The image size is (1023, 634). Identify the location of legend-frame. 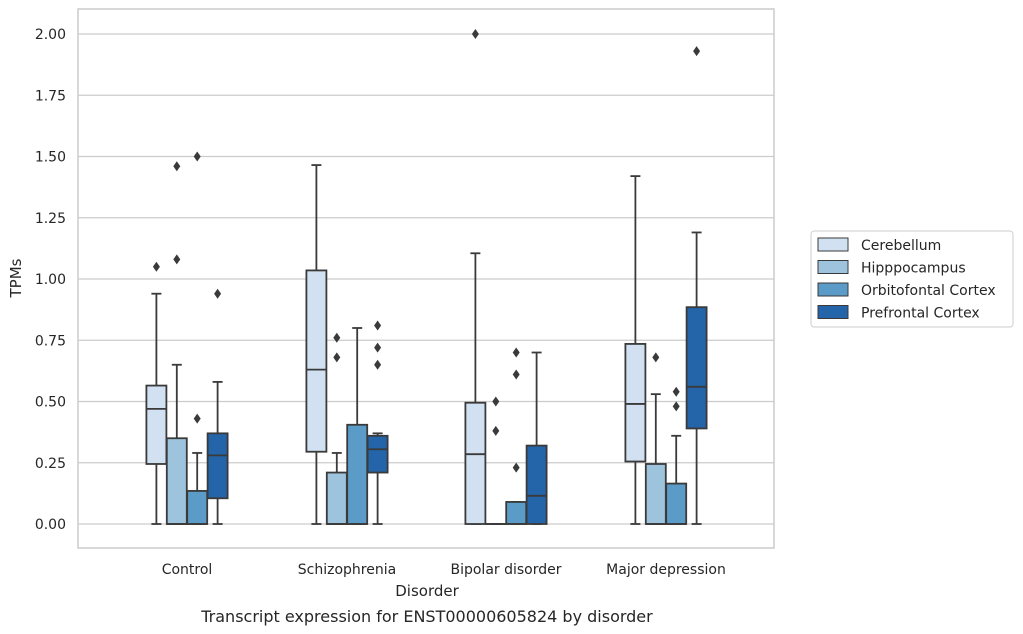
(912, 279).